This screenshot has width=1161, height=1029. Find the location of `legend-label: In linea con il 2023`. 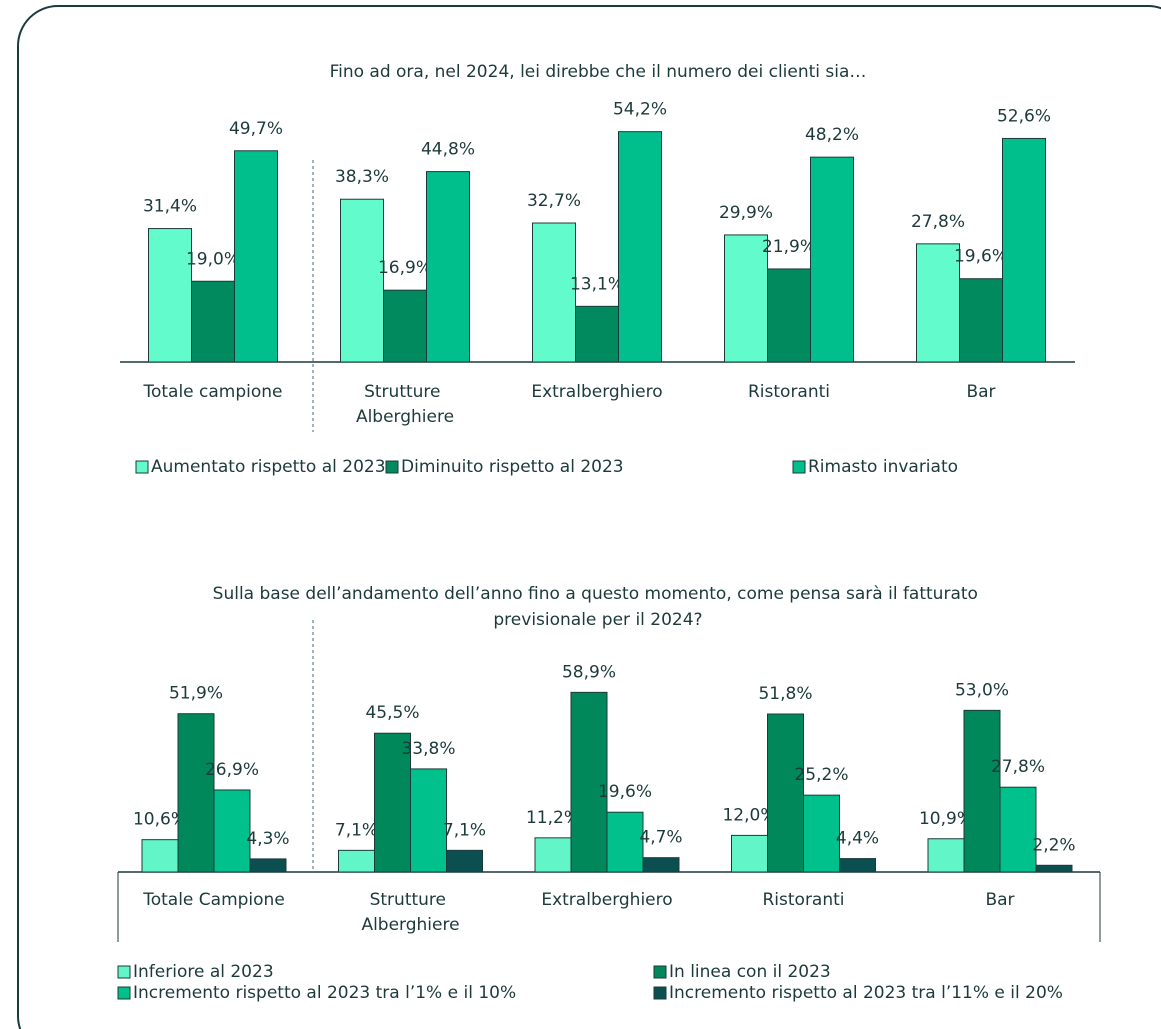

legend-label: In linea con il 2023 is located at coordinates (750, 972).